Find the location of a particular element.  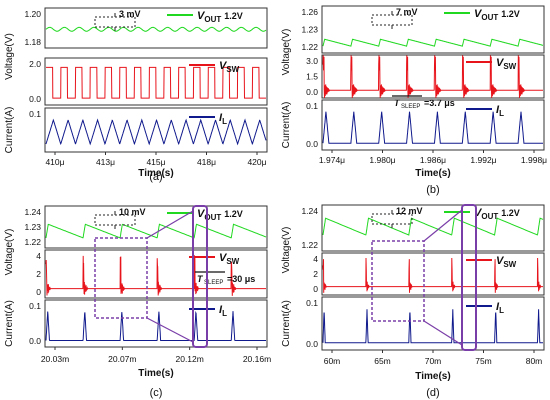

x-tick-label: 418μ is located at coordinates (206, 162).